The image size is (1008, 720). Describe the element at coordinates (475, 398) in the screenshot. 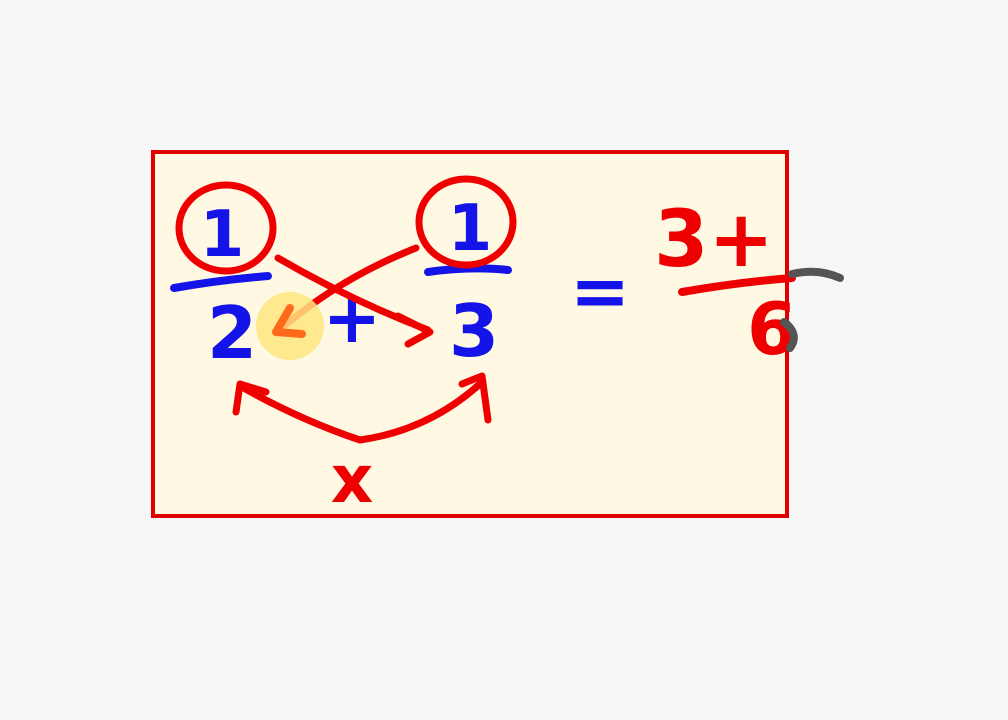

I see `arc-arrowhead-right` at that location.